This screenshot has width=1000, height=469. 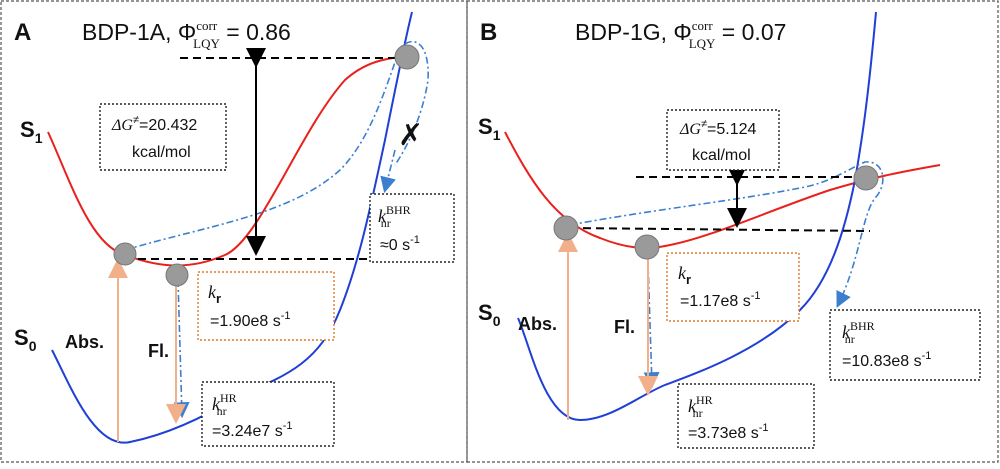 I want to click on panel-a-s1-label: S1, so click(x=31, y=131).